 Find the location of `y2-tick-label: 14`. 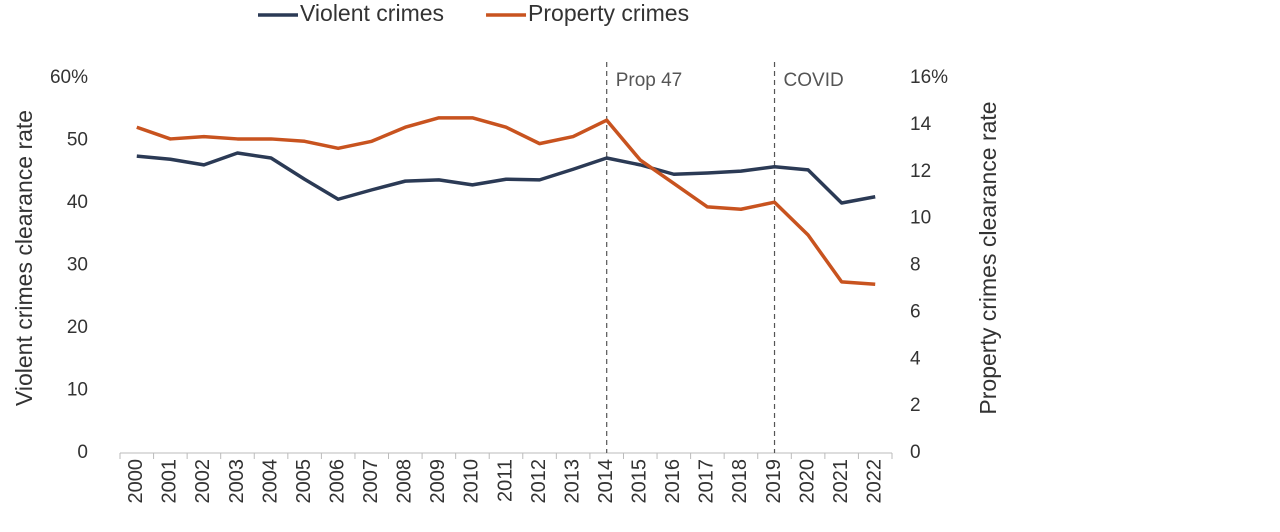

y2-tick-label: 14 is located at coordinates (921, 124).